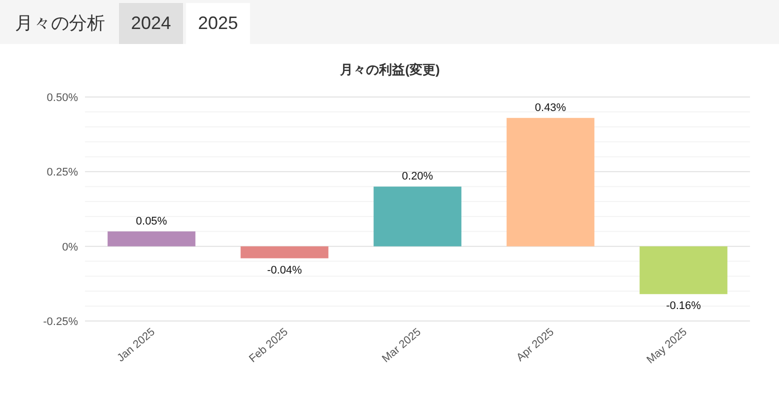 The width and height of the screenshot is (779, 399). I want to click on text: 月々の分析, so click(60, 23).